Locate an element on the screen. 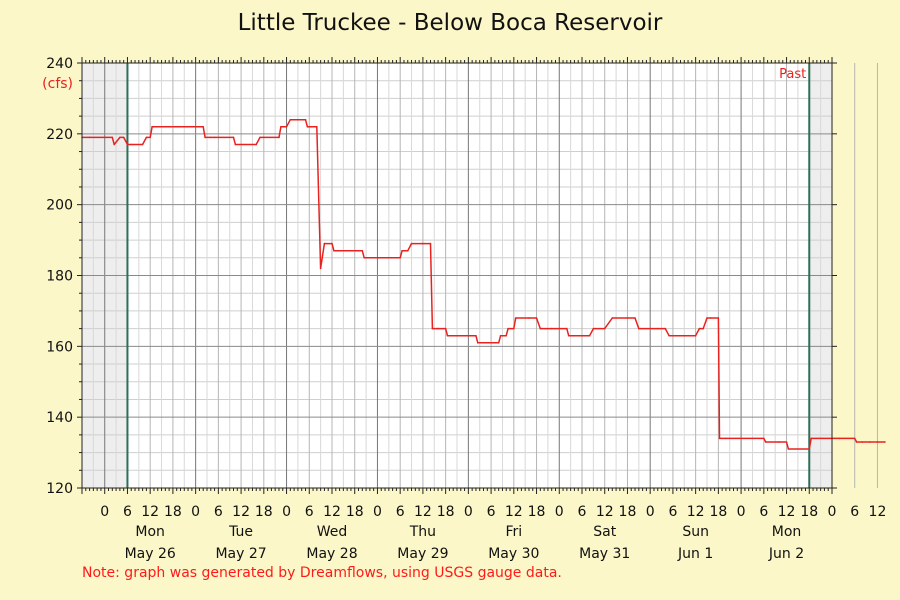 This screenshot has height=600, width=900. y-tick-label: 180 is located at coordinates (59, 277).